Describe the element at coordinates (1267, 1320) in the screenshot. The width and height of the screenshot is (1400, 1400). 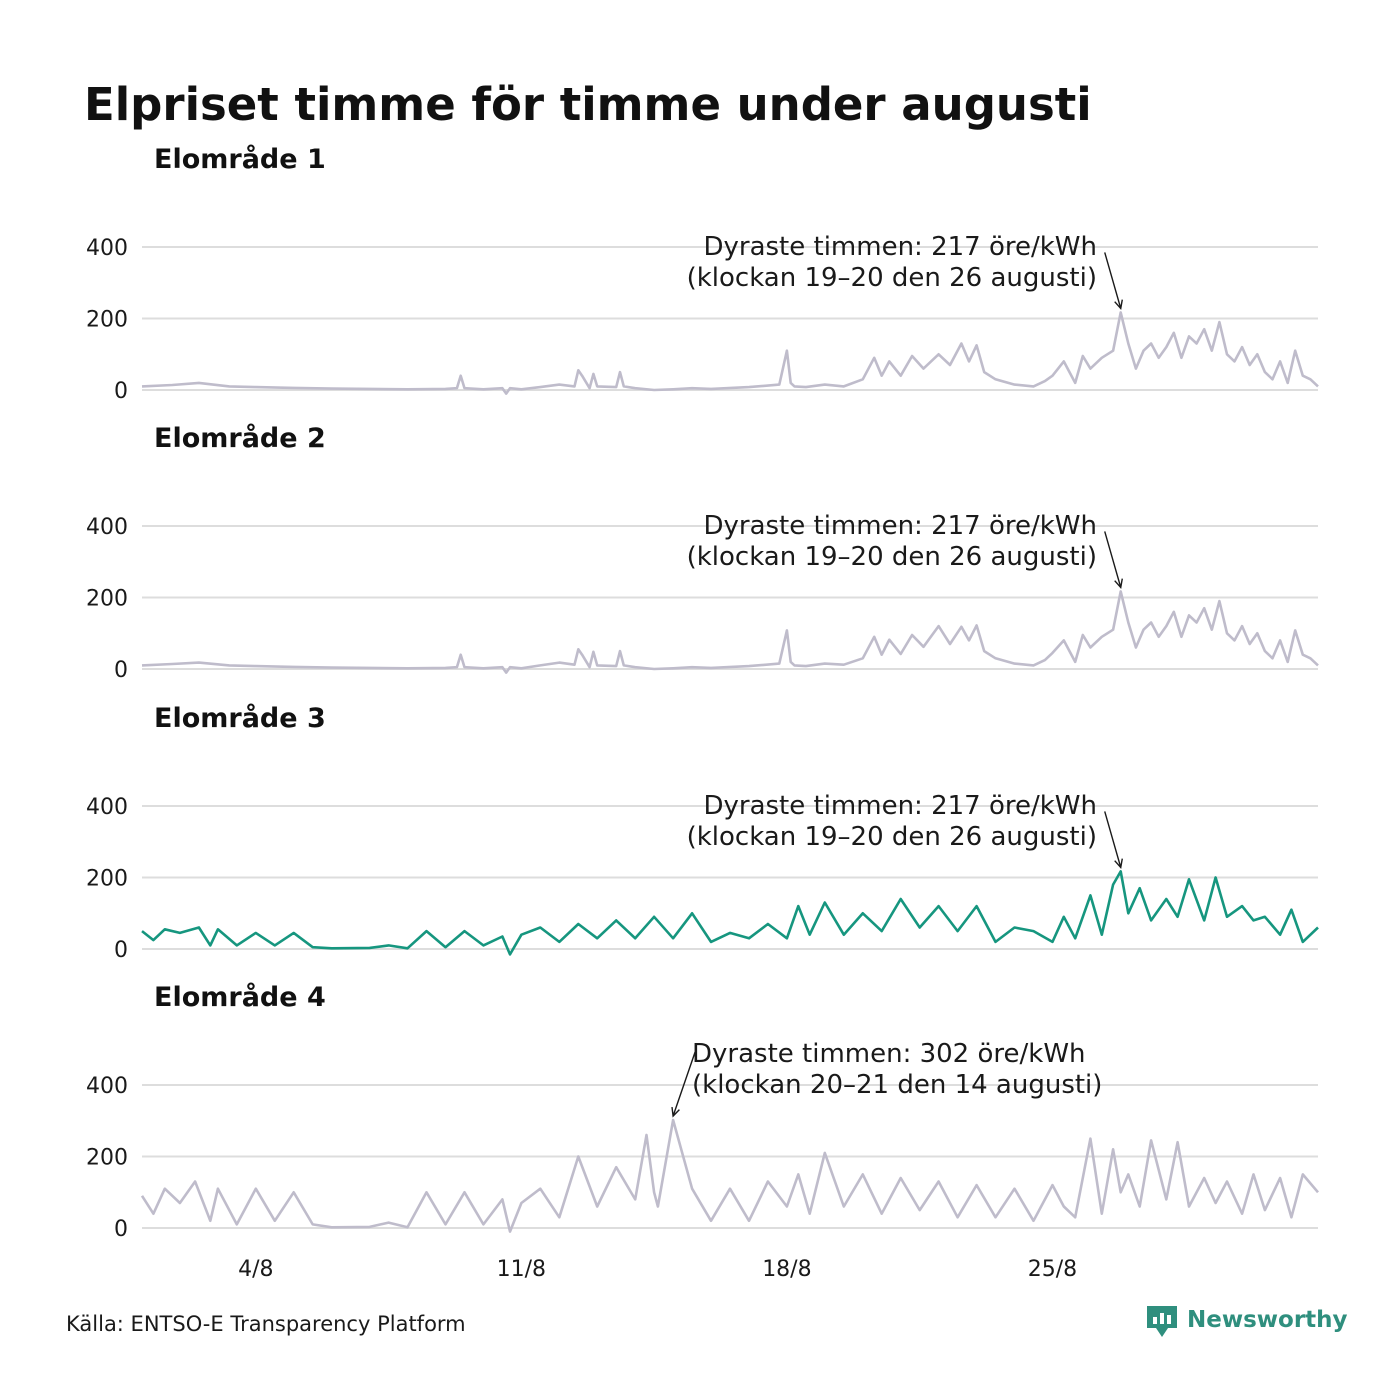
I see `brand-name: Newsworthy` at that location.